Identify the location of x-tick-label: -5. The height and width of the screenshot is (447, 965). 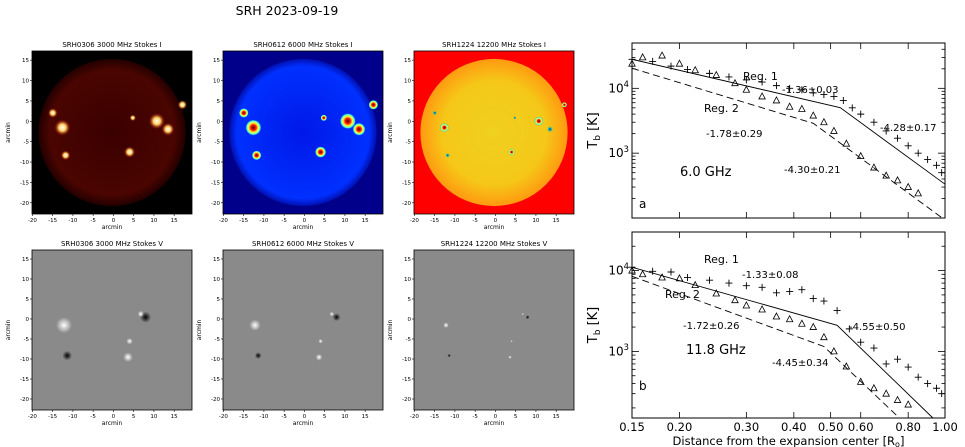
(93, 221).